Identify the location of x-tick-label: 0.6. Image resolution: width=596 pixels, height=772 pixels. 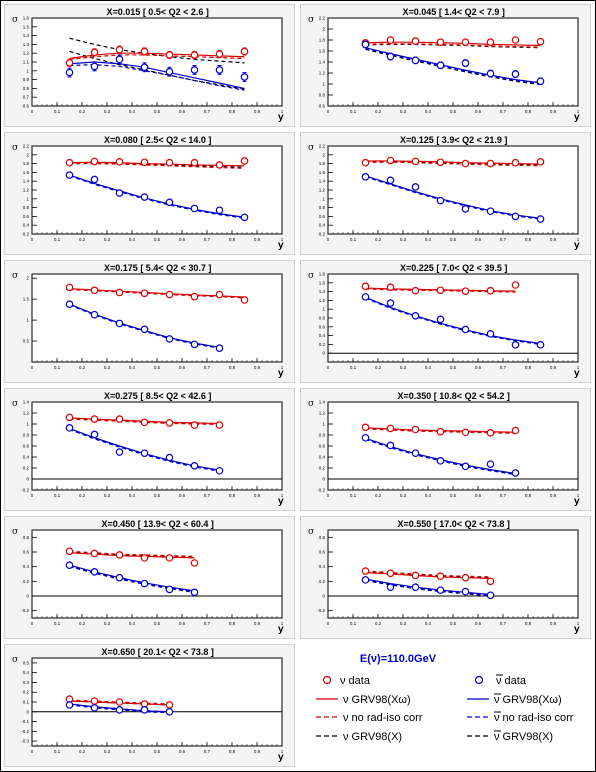
(182, 367).